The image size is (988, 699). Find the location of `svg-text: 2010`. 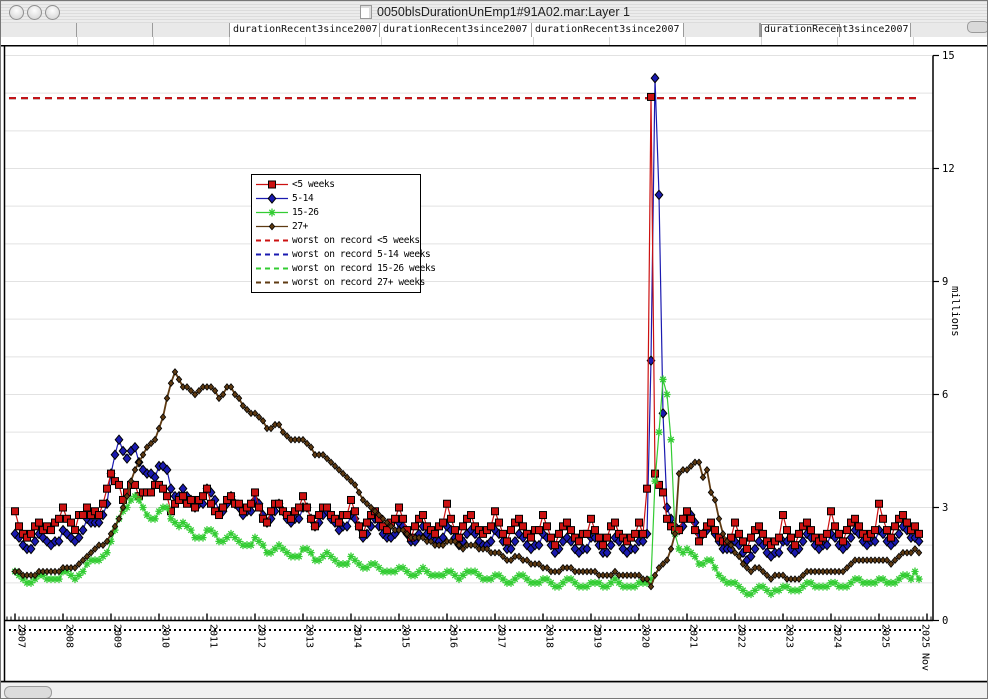

svg-text: 2010 is located at coordinates (165, 636).